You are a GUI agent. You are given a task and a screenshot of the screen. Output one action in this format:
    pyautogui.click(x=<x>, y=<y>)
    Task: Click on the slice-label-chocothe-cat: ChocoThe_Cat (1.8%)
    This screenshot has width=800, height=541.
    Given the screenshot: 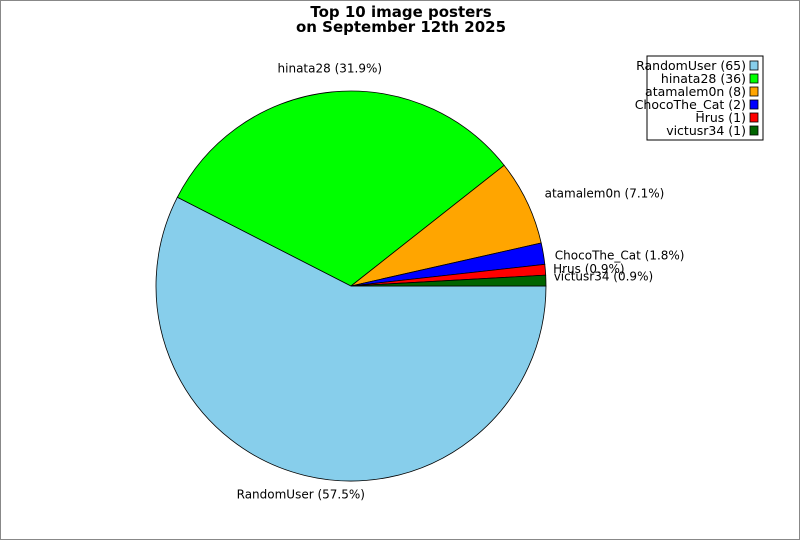 What is the action you would take?
    pyautogui.click(x=620, y=256)
    